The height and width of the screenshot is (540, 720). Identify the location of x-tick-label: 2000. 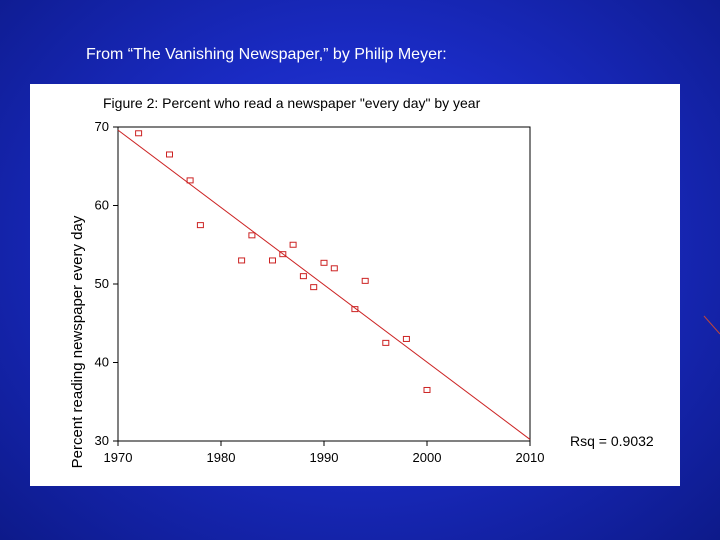
(427, 457).